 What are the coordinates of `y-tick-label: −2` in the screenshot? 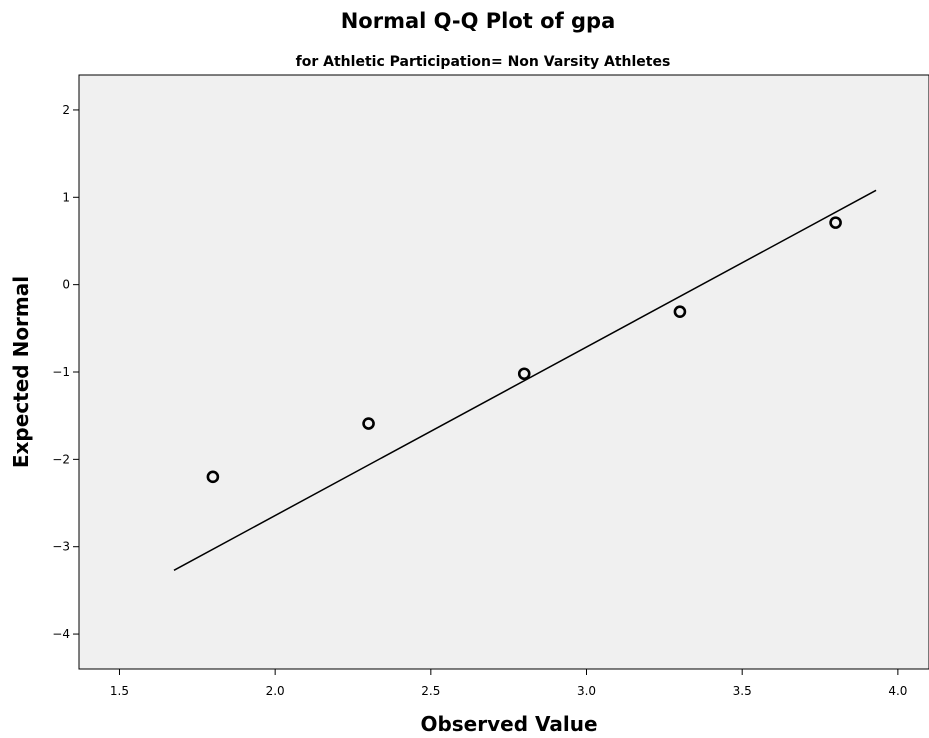 It's located at (61, 459).